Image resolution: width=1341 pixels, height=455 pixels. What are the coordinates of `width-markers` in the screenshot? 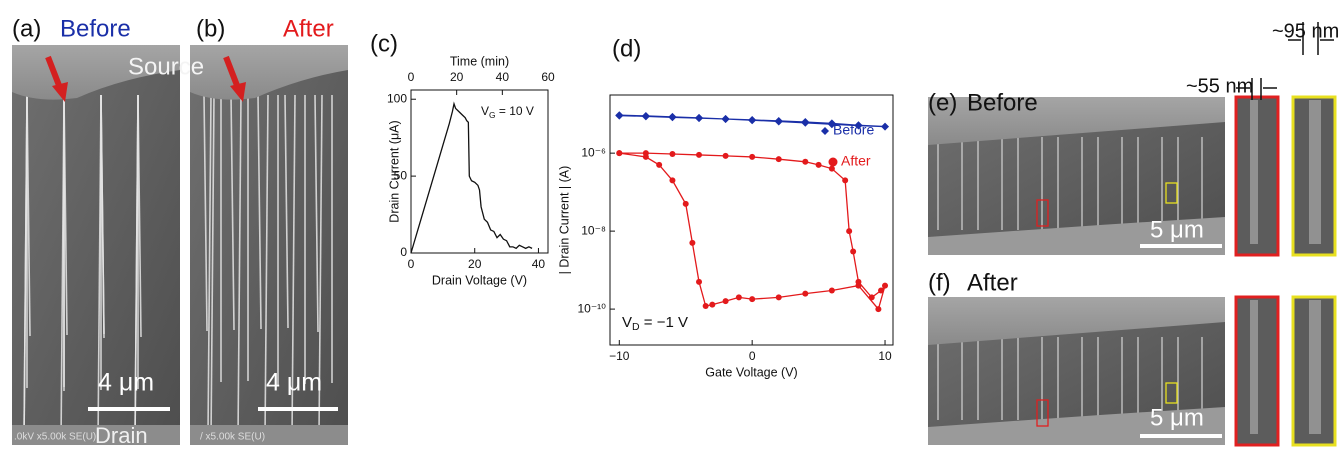 It's located at (1285, 61).